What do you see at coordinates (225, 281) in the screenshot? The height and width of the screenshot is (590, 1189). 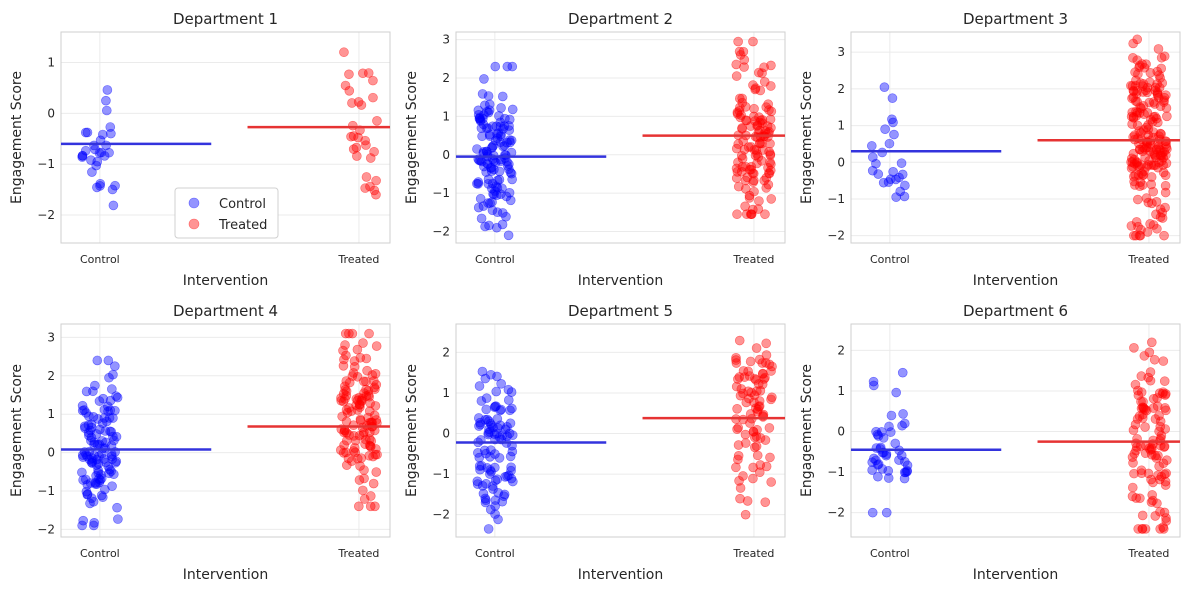 I see `x-axis-label: Intervention` at bounding box center [225, 281].